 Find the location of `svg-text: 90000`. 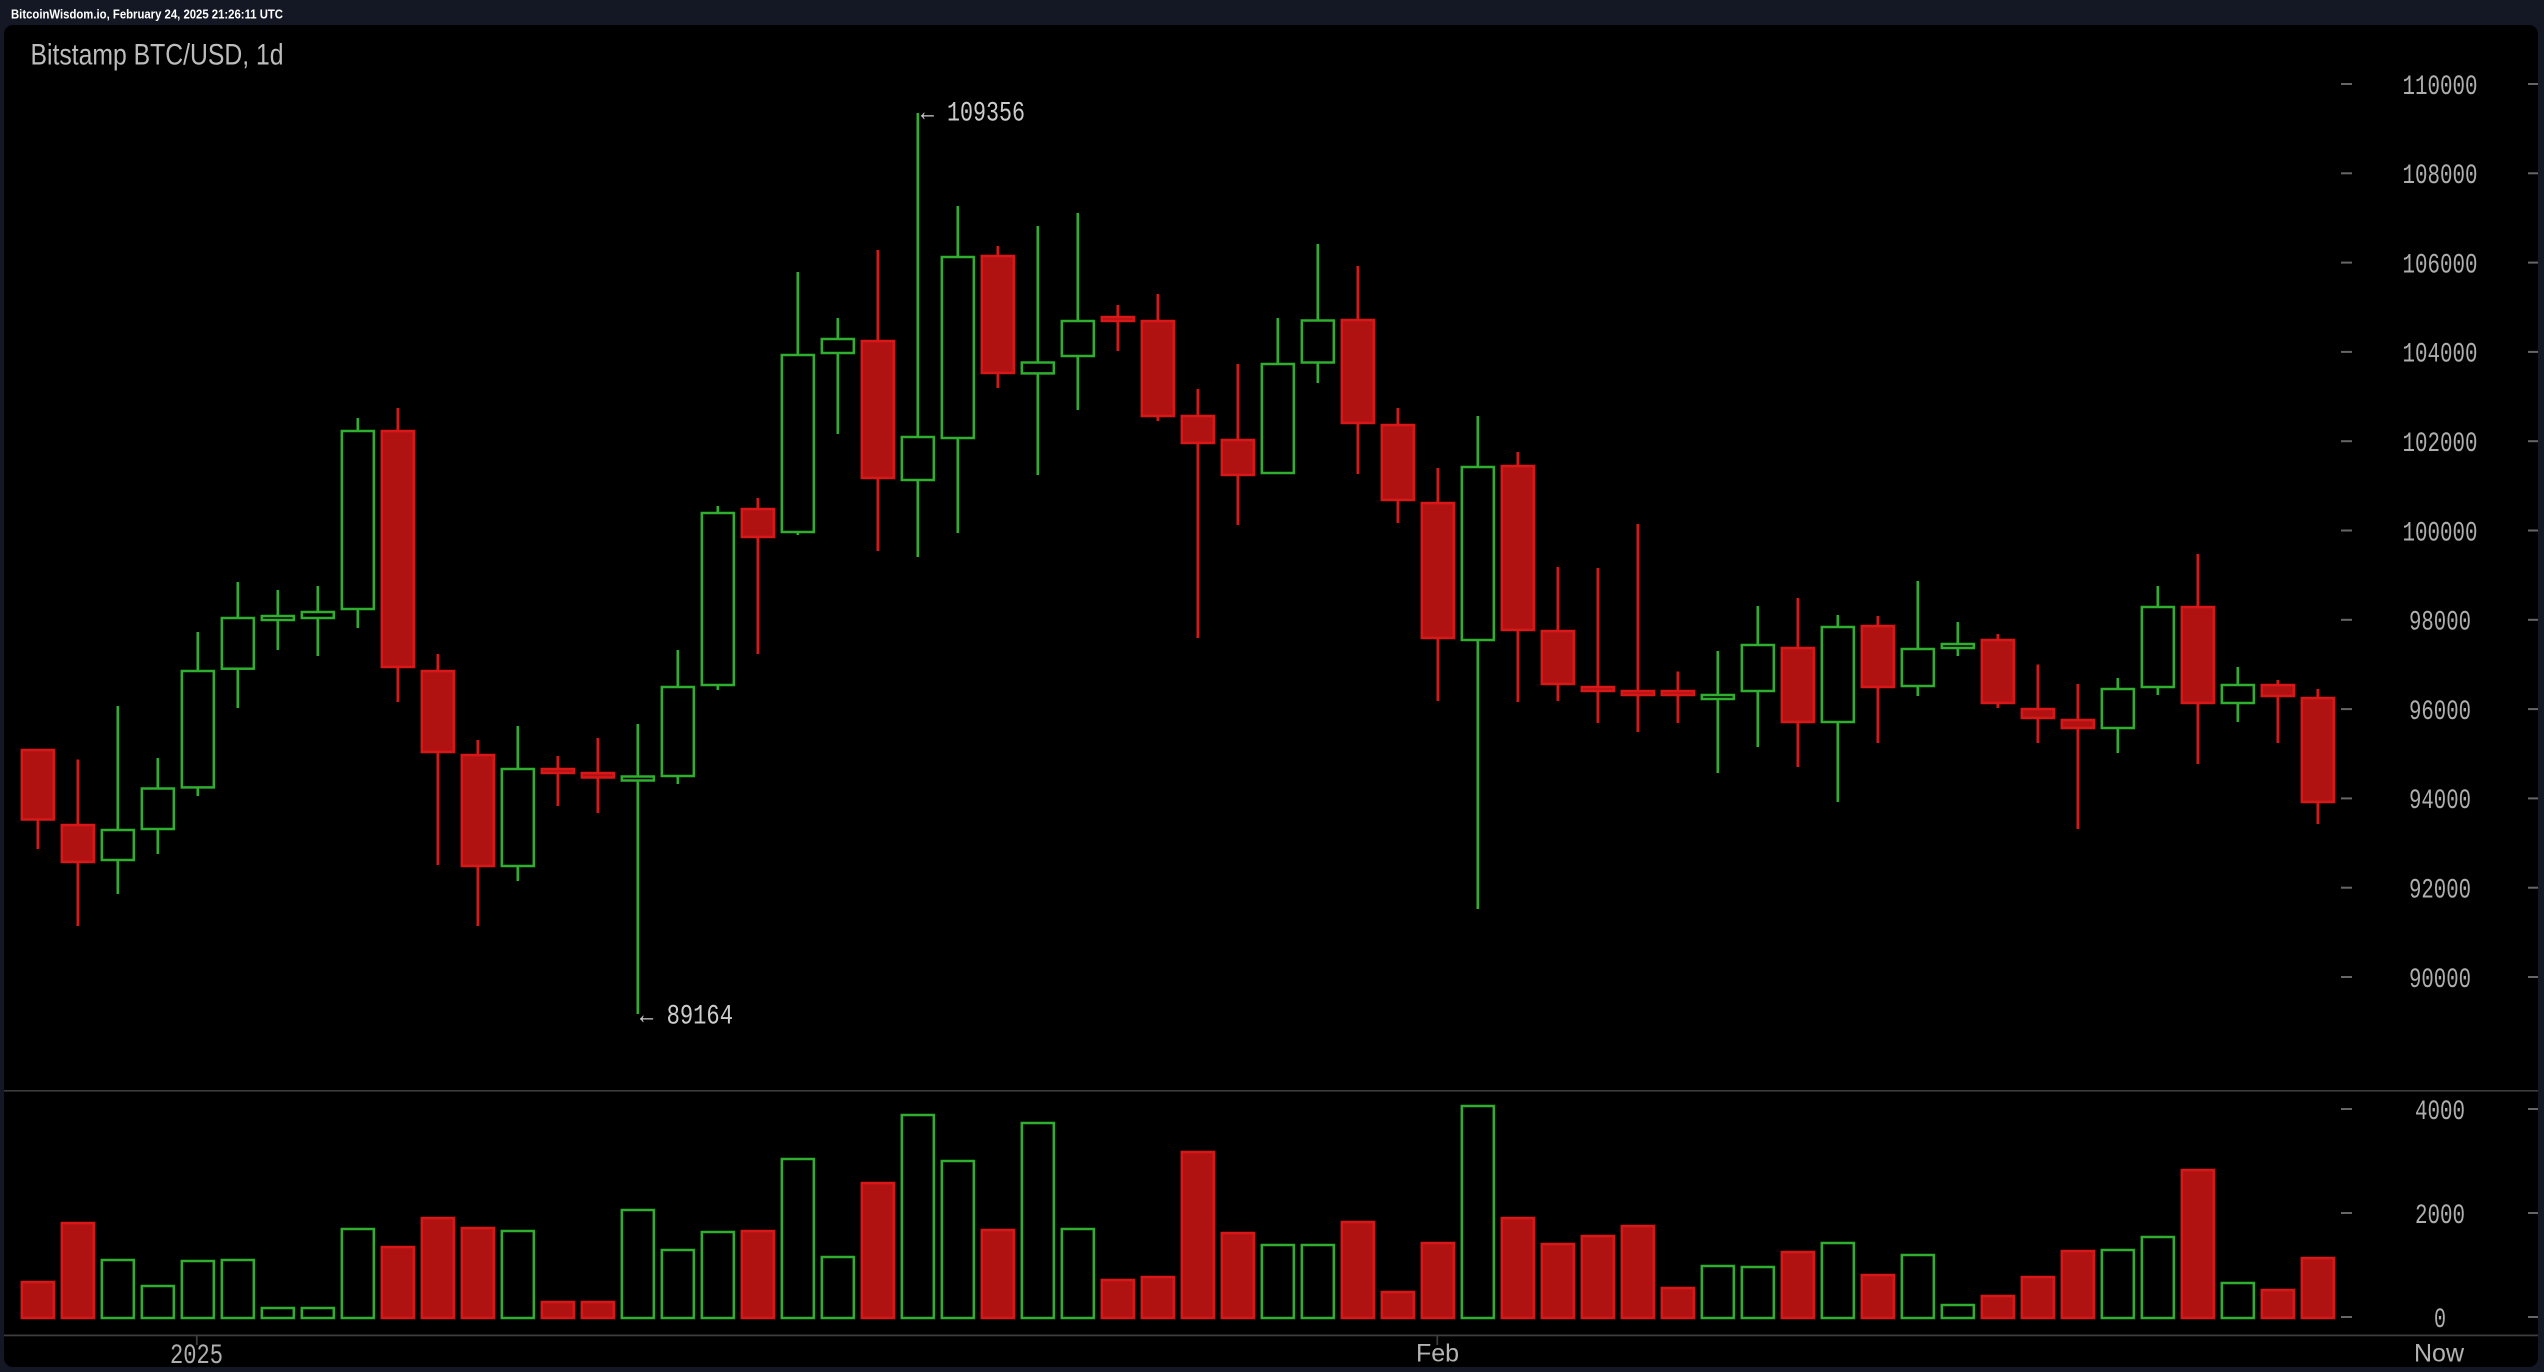

svg-text: 90000 is located at coordinates (2440, 980).